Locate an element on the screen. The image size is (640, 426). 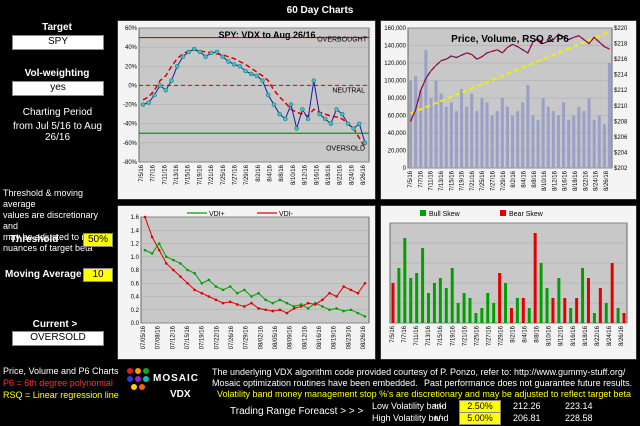
x-tick-label: 08/23/16 is located at coordinates (349, 337).